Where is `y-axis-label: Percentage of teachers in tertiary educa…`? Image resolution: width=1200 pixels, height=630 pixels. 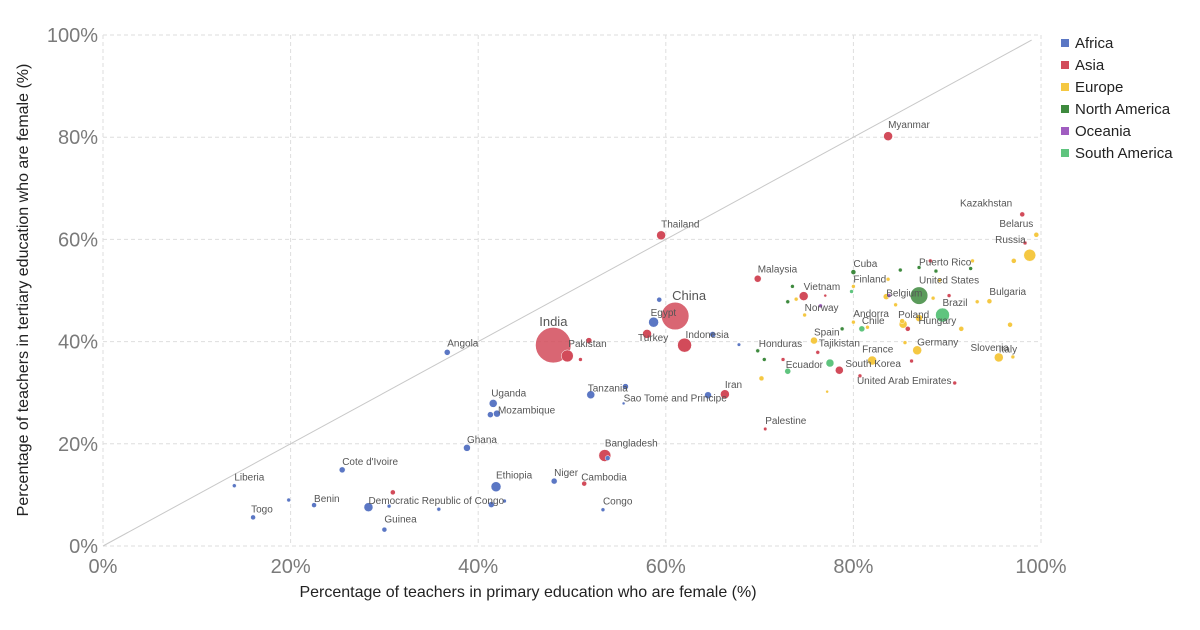
y-axis-label: Percentage of teachers in tertiary educa… is located at coordinates (23, 290).